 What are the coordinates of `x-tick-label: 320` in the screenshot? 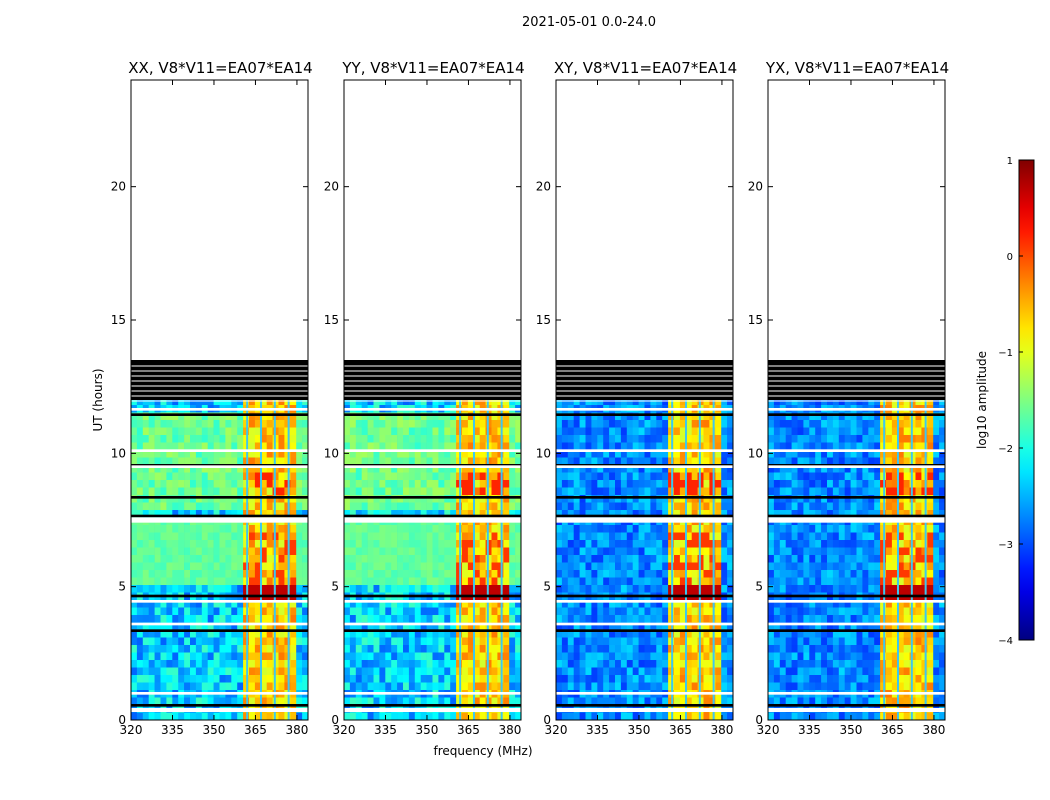 It's located at (131, 730).